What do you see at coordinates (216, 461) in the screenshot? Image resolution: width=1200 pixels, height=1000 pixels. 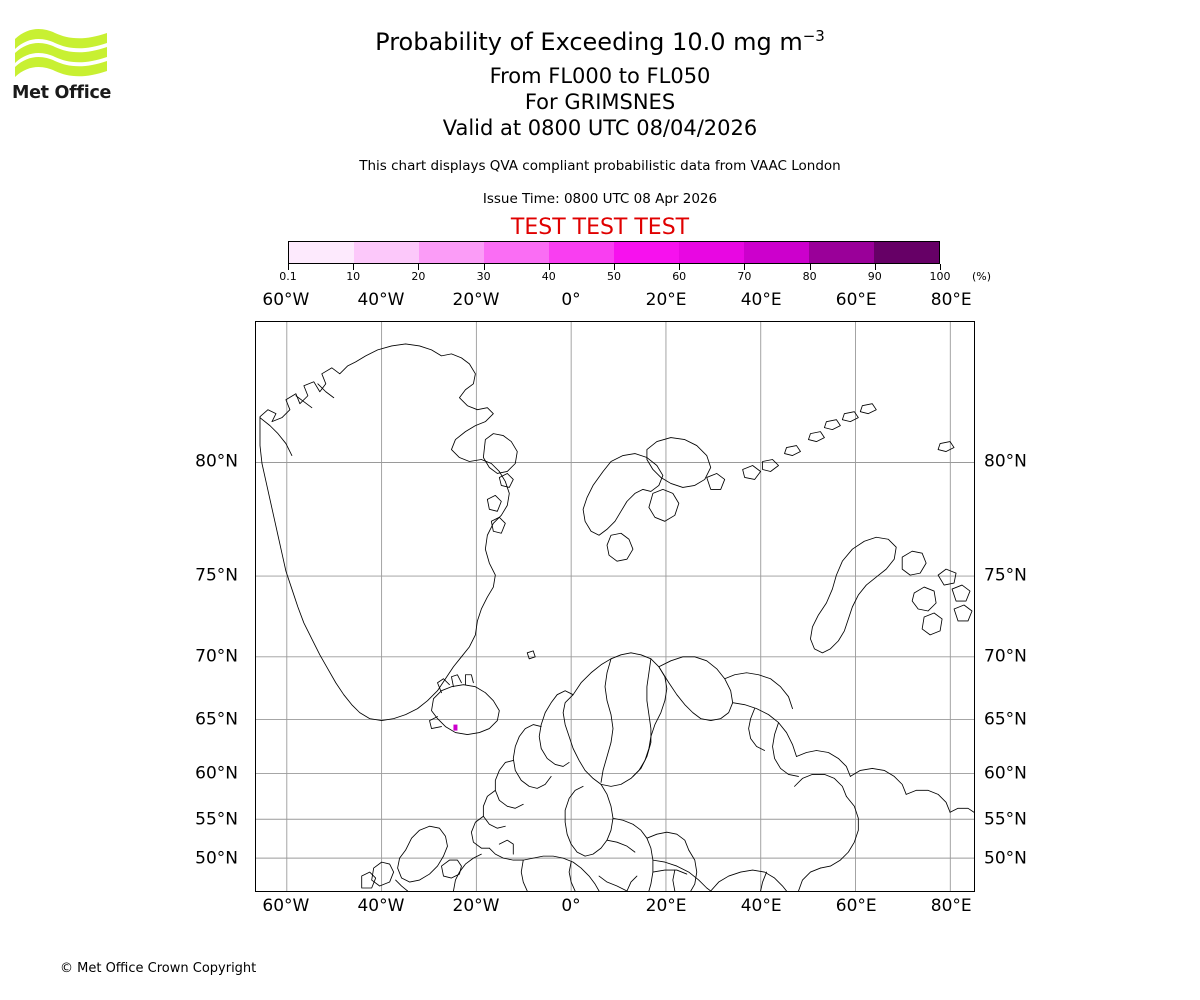 I see `latitude-label-left-0: 80°N` at bounding box center [216, 461].